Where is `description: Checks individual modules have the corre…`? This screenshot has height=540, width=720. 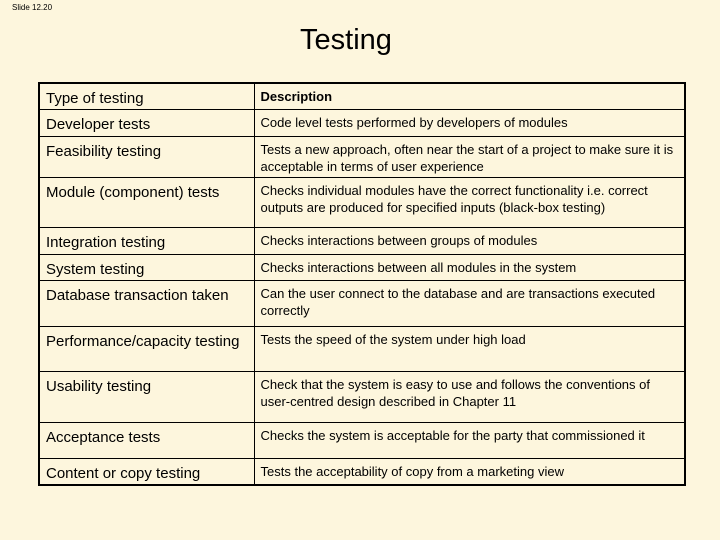 description: Checks individual modules have the corre… is located at coordinates (469, 202).